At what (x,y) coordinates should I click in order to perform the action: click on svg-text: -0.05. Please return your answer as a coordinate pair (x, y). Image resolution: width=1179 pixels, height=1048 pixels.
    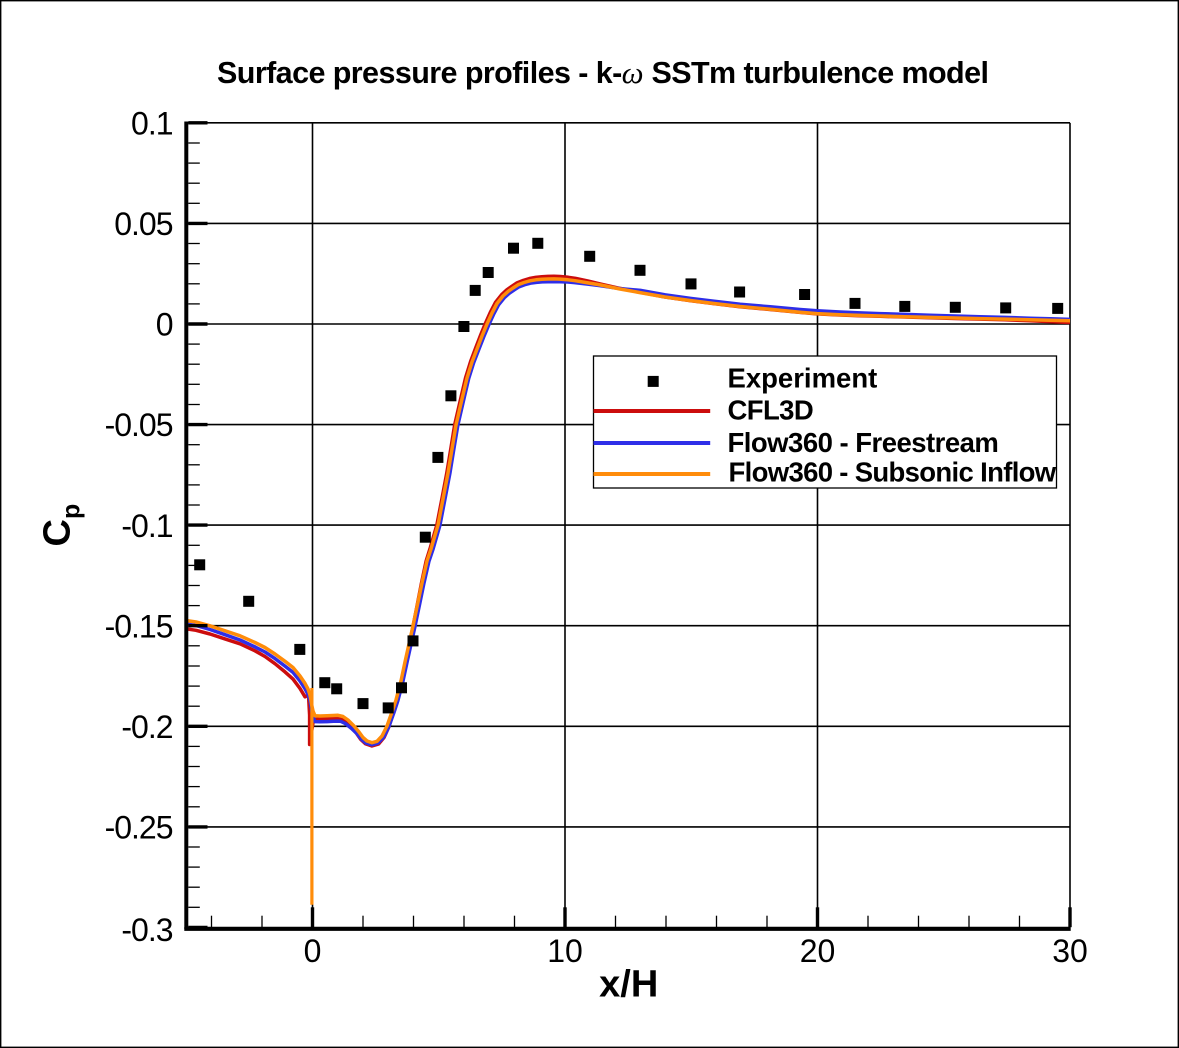
    Looking at the image, I should click on (139, 425).